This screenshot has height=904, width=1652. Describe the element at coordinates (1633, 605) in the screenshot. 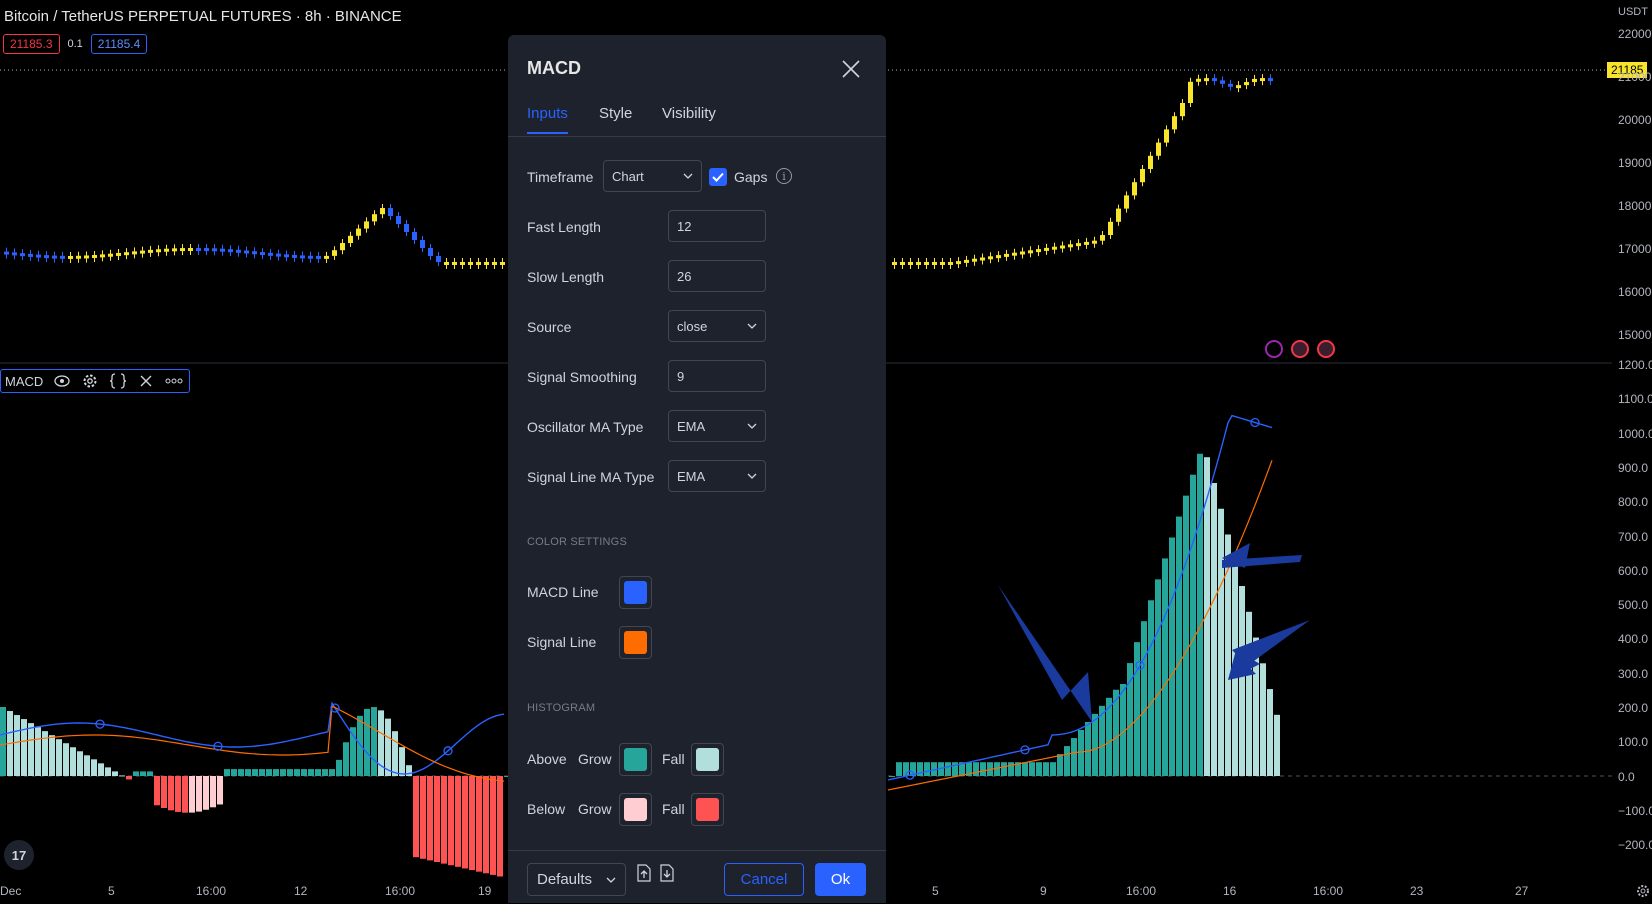

I see `indicator-axis-label: 500.0` at that location.